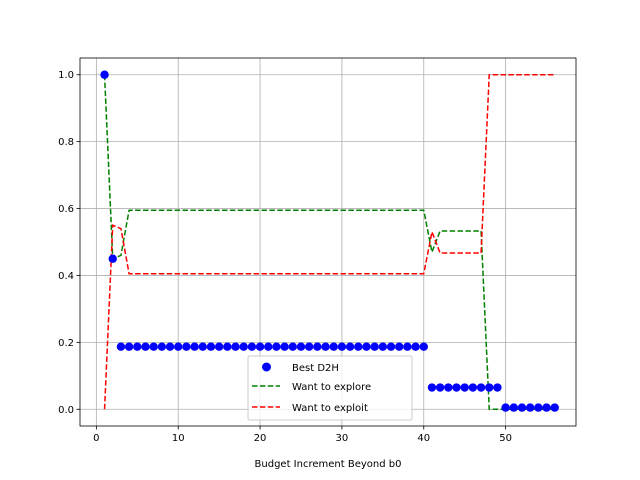  What do you see at coordinates (330, 408) in the screenshot?
I see `legend-label-want-to-exploit: Want to exploit` at bounding box center [330, 408].